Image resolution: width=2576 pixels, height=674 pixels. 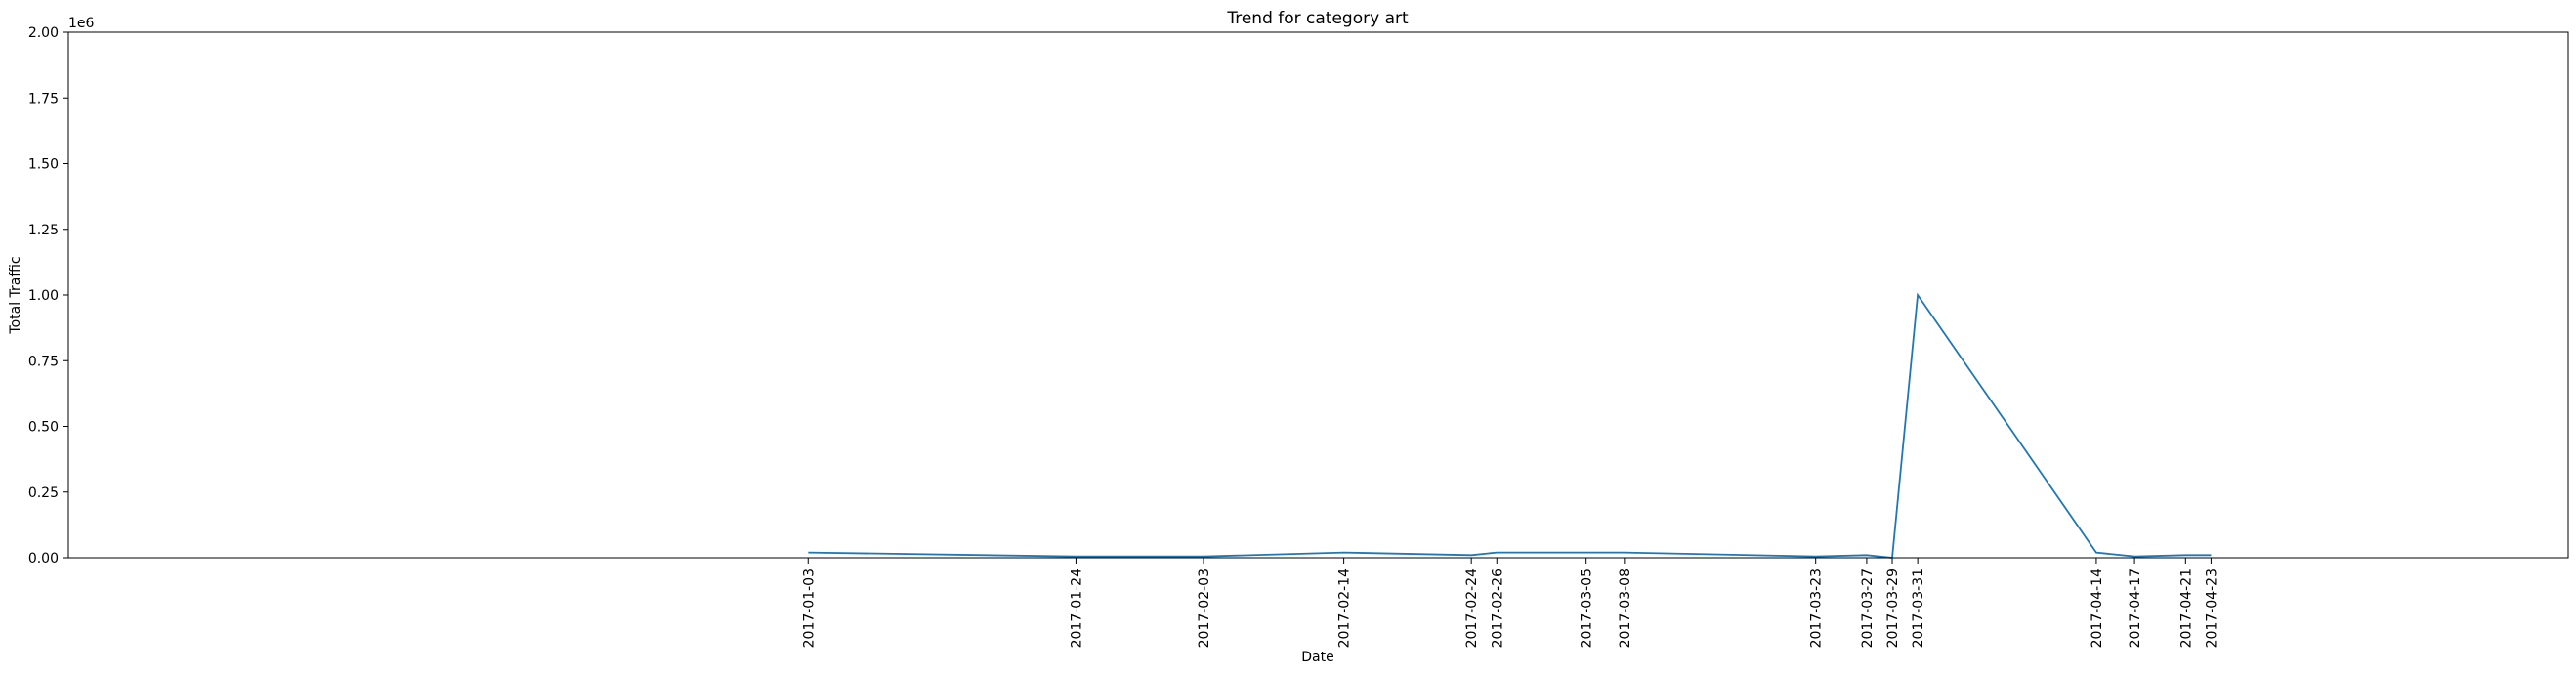 I want to click on x-tick-label: 2017-04-14, so click(x=2097, y=608).